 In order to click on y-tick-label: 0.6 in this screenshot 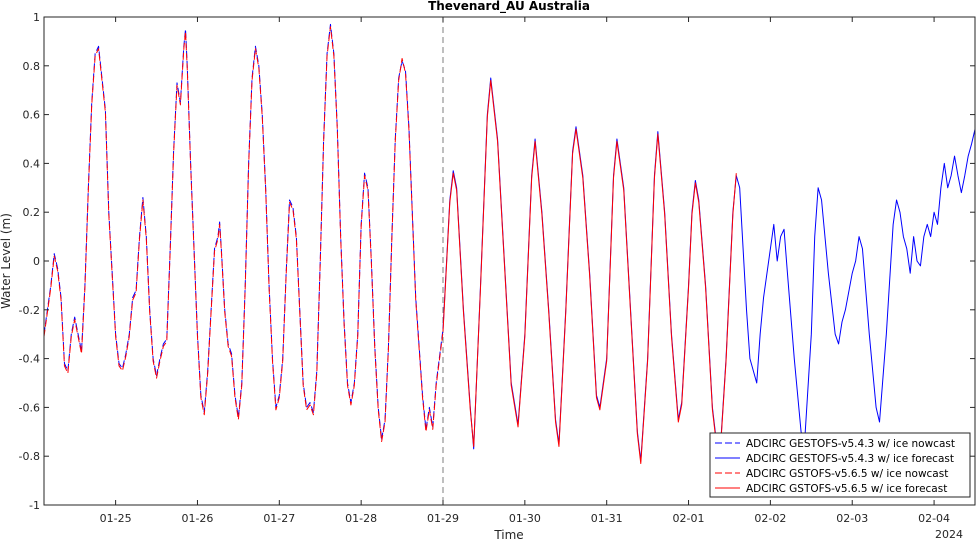, I will do `click(32, 115)`.